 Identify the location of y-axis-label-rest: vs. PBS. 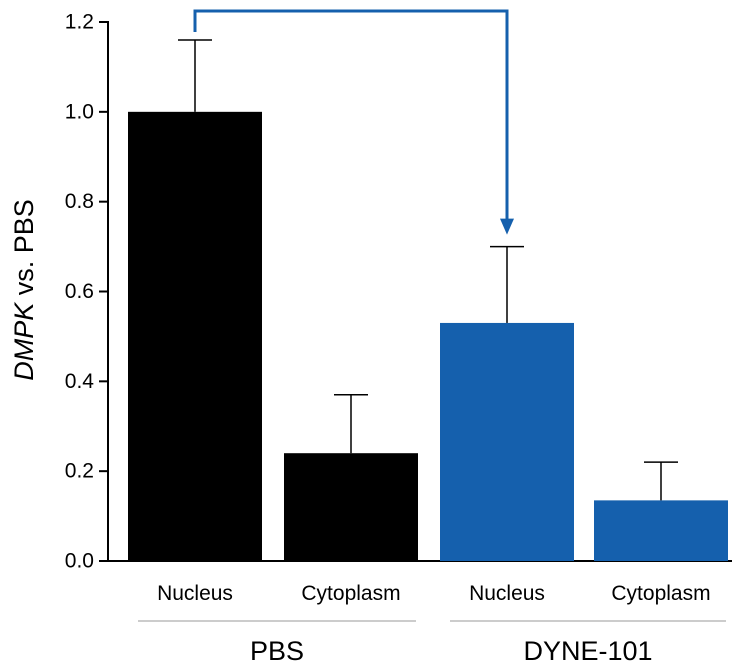
(24, 251).